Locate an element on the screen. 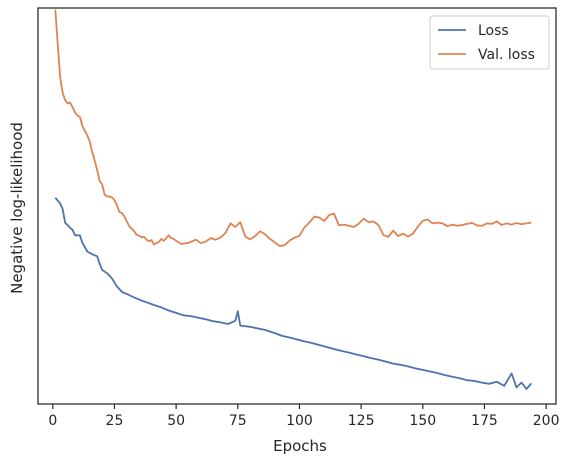 The height and width of the screenshot is (463, 573). x-tick-label: 175 is located at coordinates (484, 421).